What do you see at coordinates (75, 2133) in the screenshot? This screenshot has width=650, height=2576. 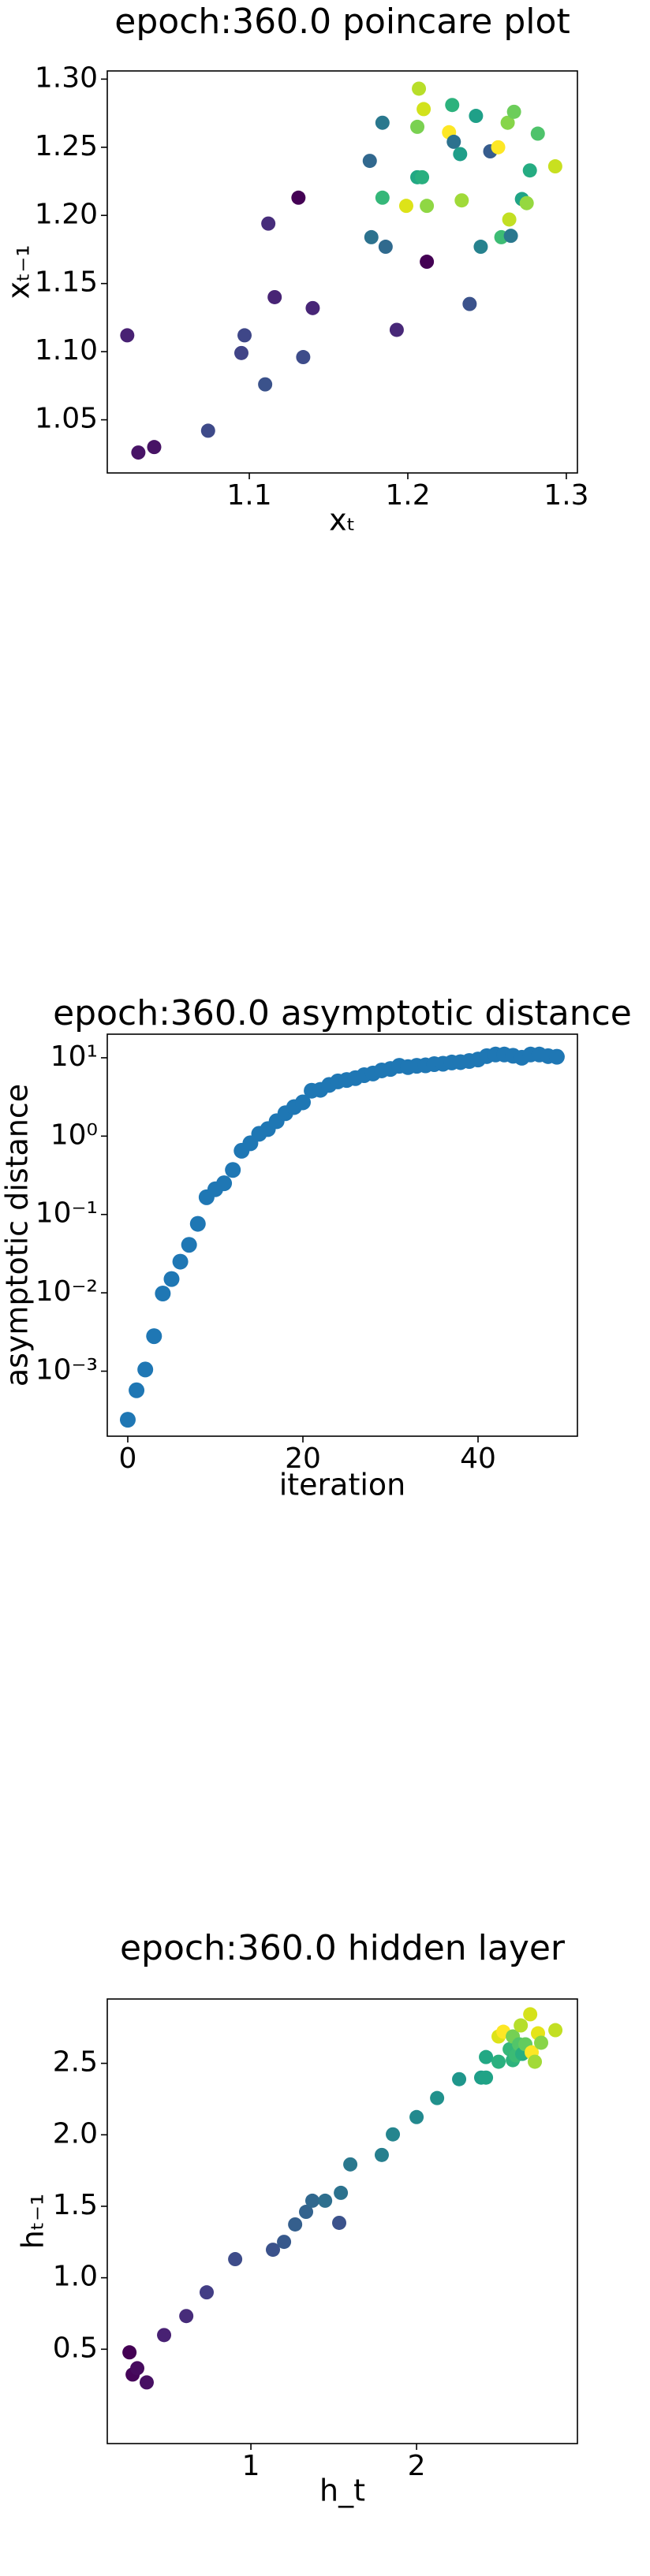 I see `y-tick-label: 2.0` at bounding box center [75, 2133].